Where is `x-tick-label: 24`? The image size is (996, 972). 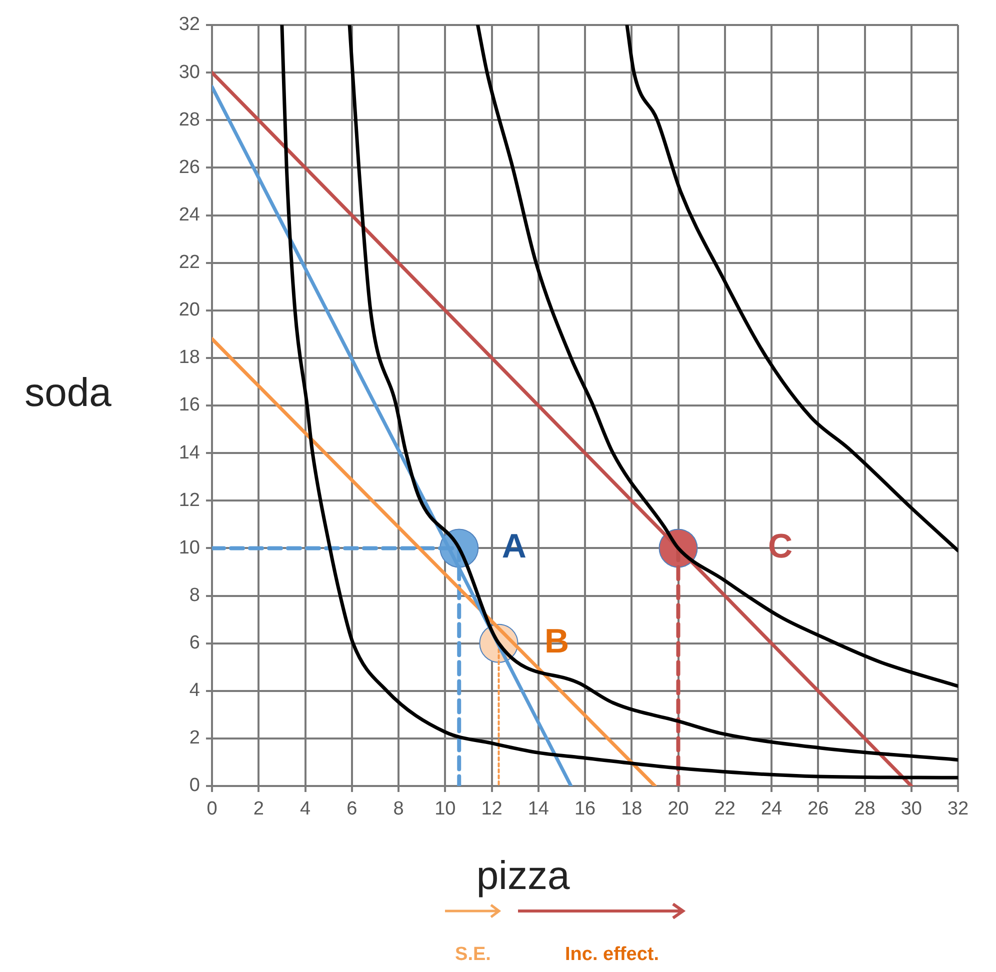
x-tick-label: 24 is located at coordinates (771, 809).